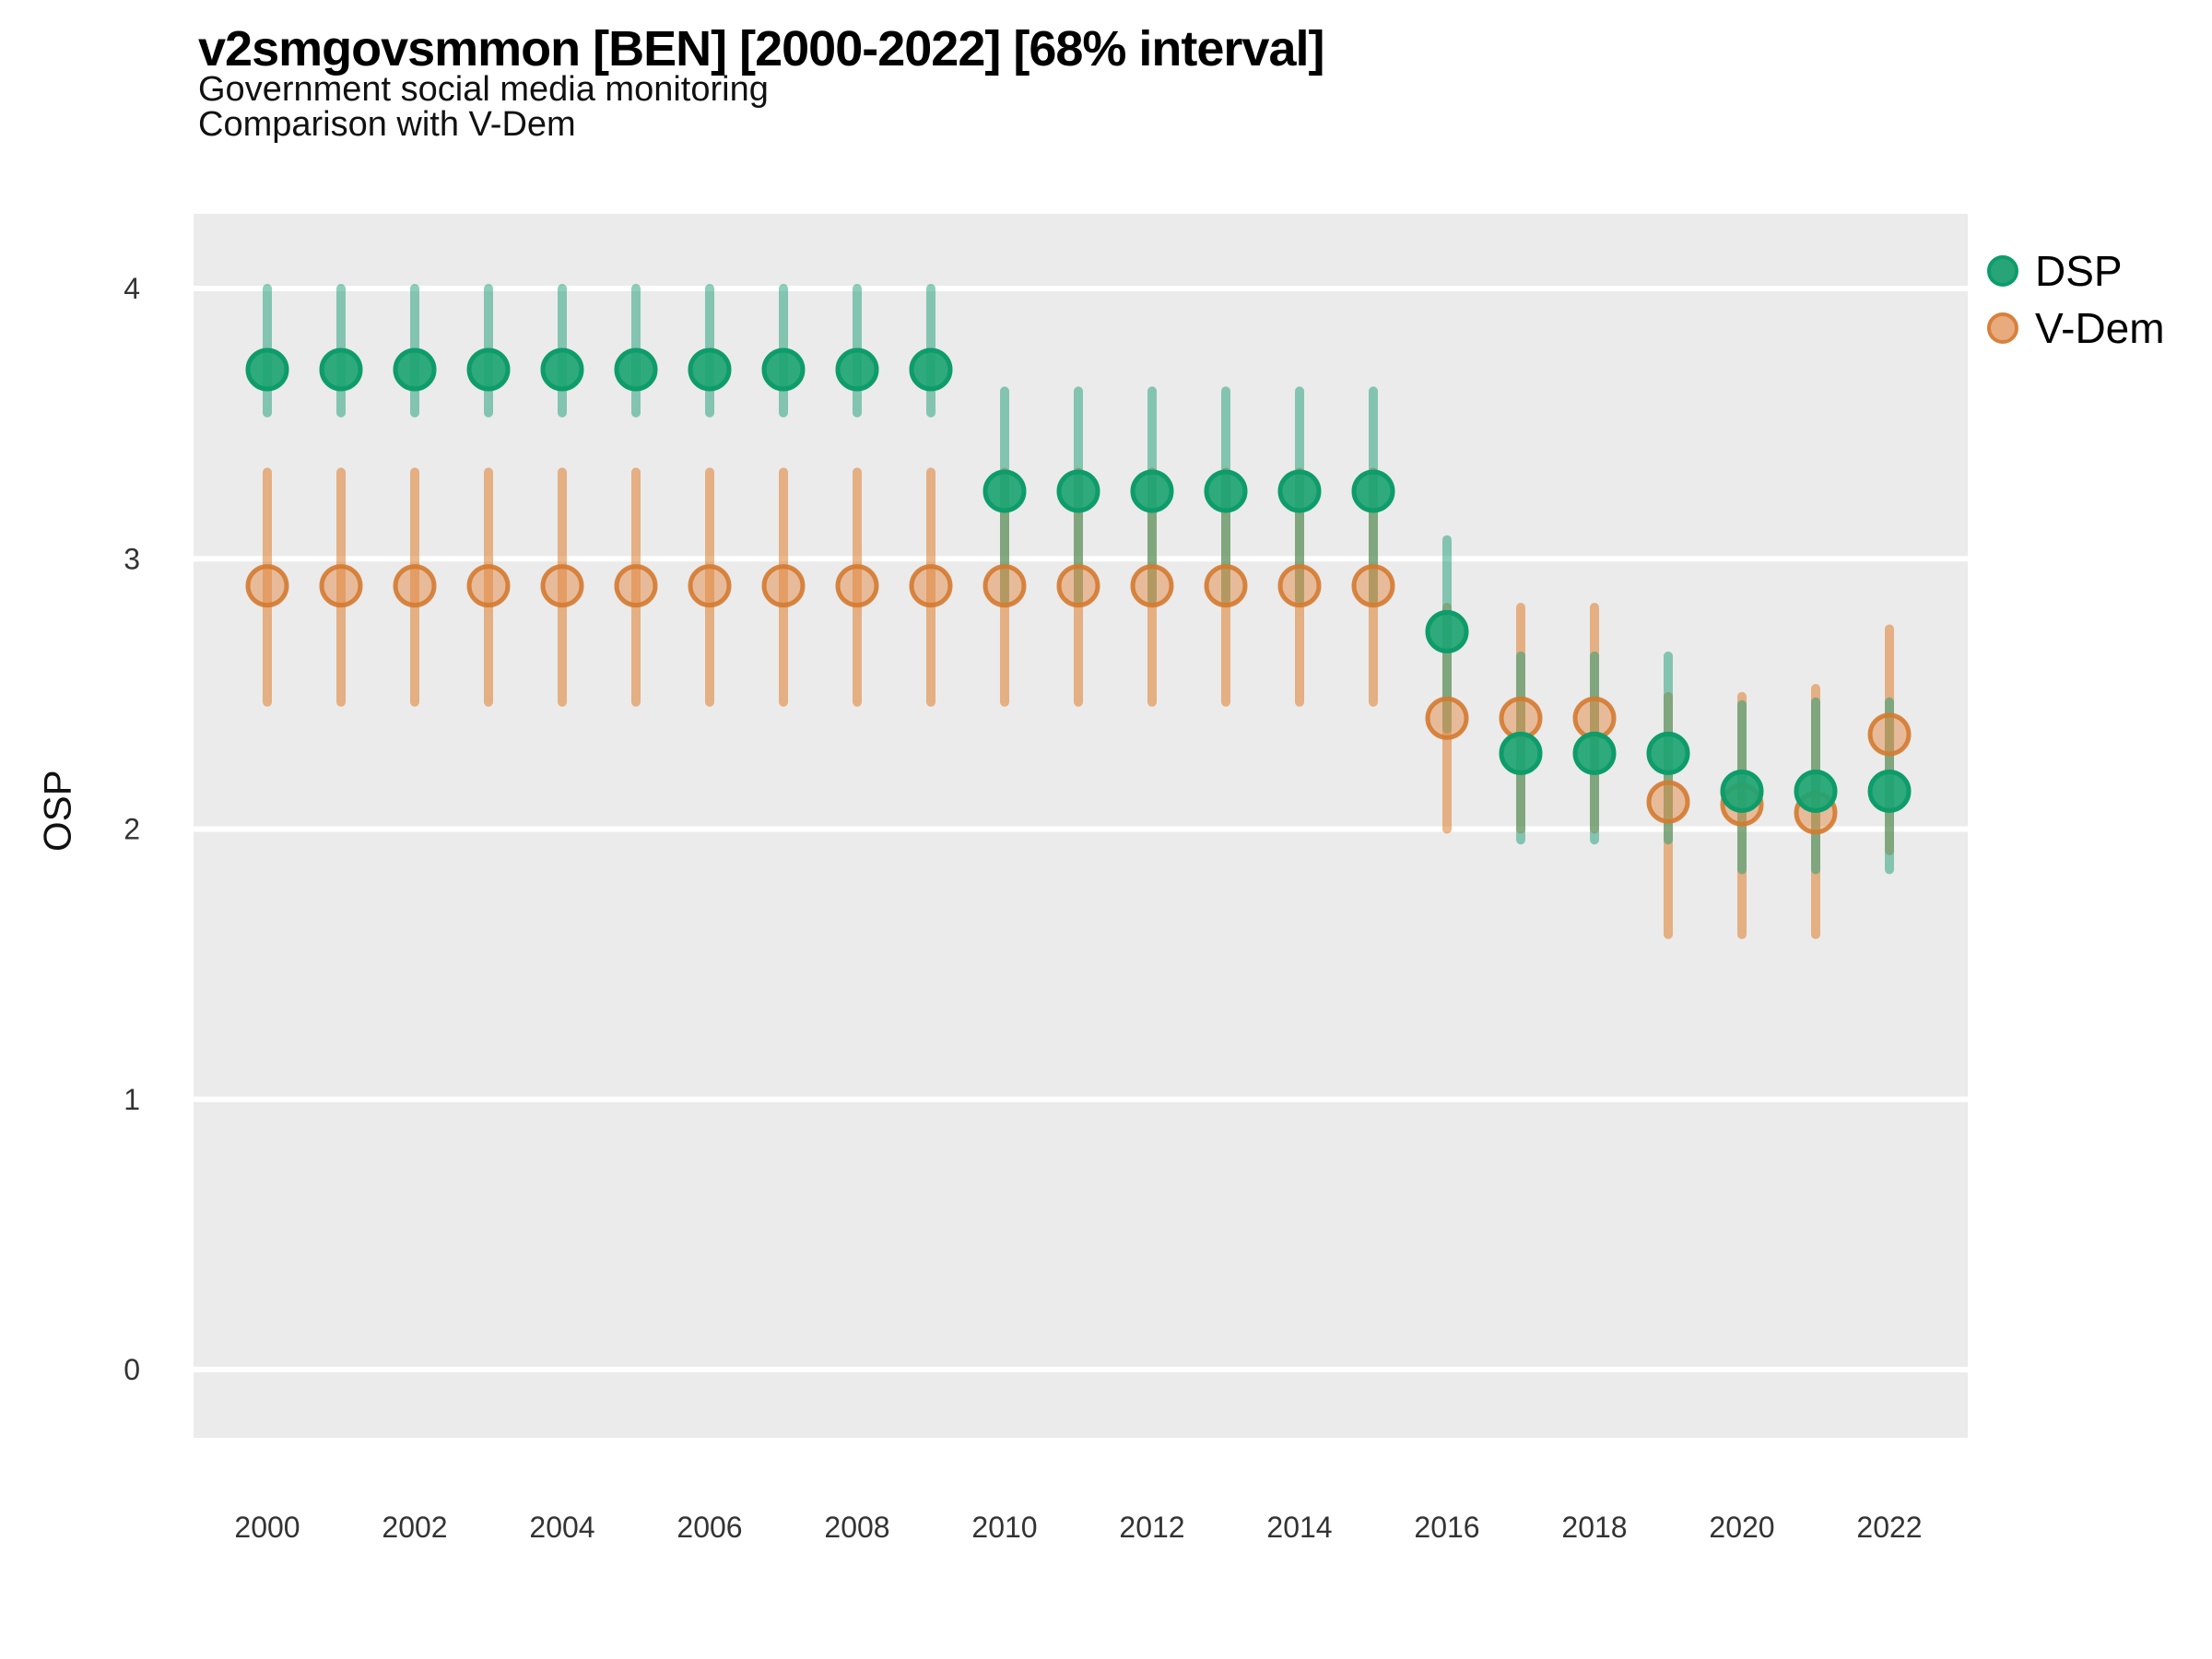  I want to click on vdem-point-2006, so click(710, 586).